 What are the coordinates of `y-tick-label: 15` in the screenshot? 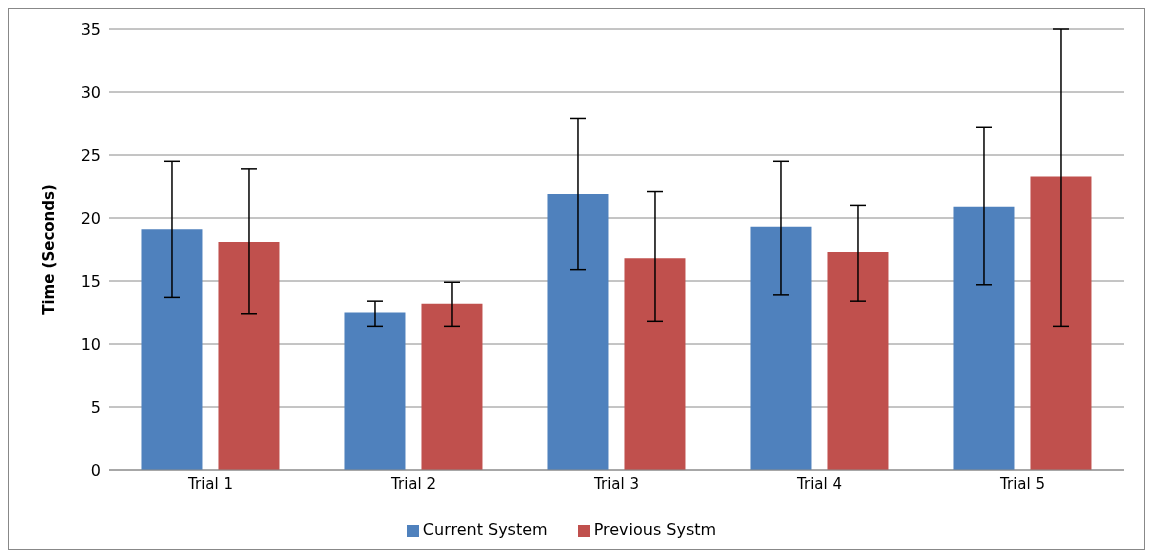 It's located at (90, 281).